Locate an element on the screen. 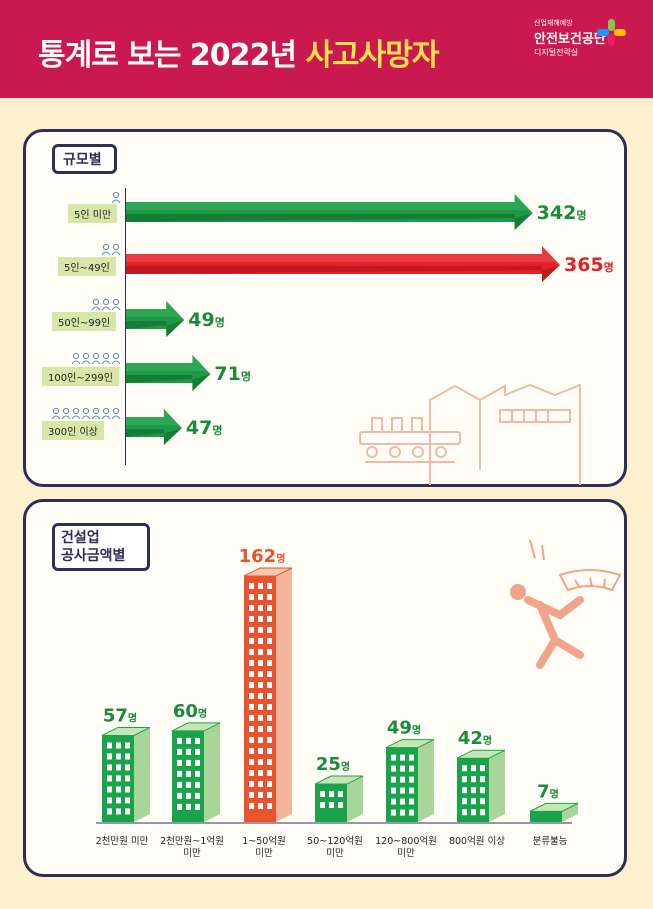 Image resolution: width=653 pixels, height=909 pixels. data-label: 49명 is located at coordinates (206, 320).